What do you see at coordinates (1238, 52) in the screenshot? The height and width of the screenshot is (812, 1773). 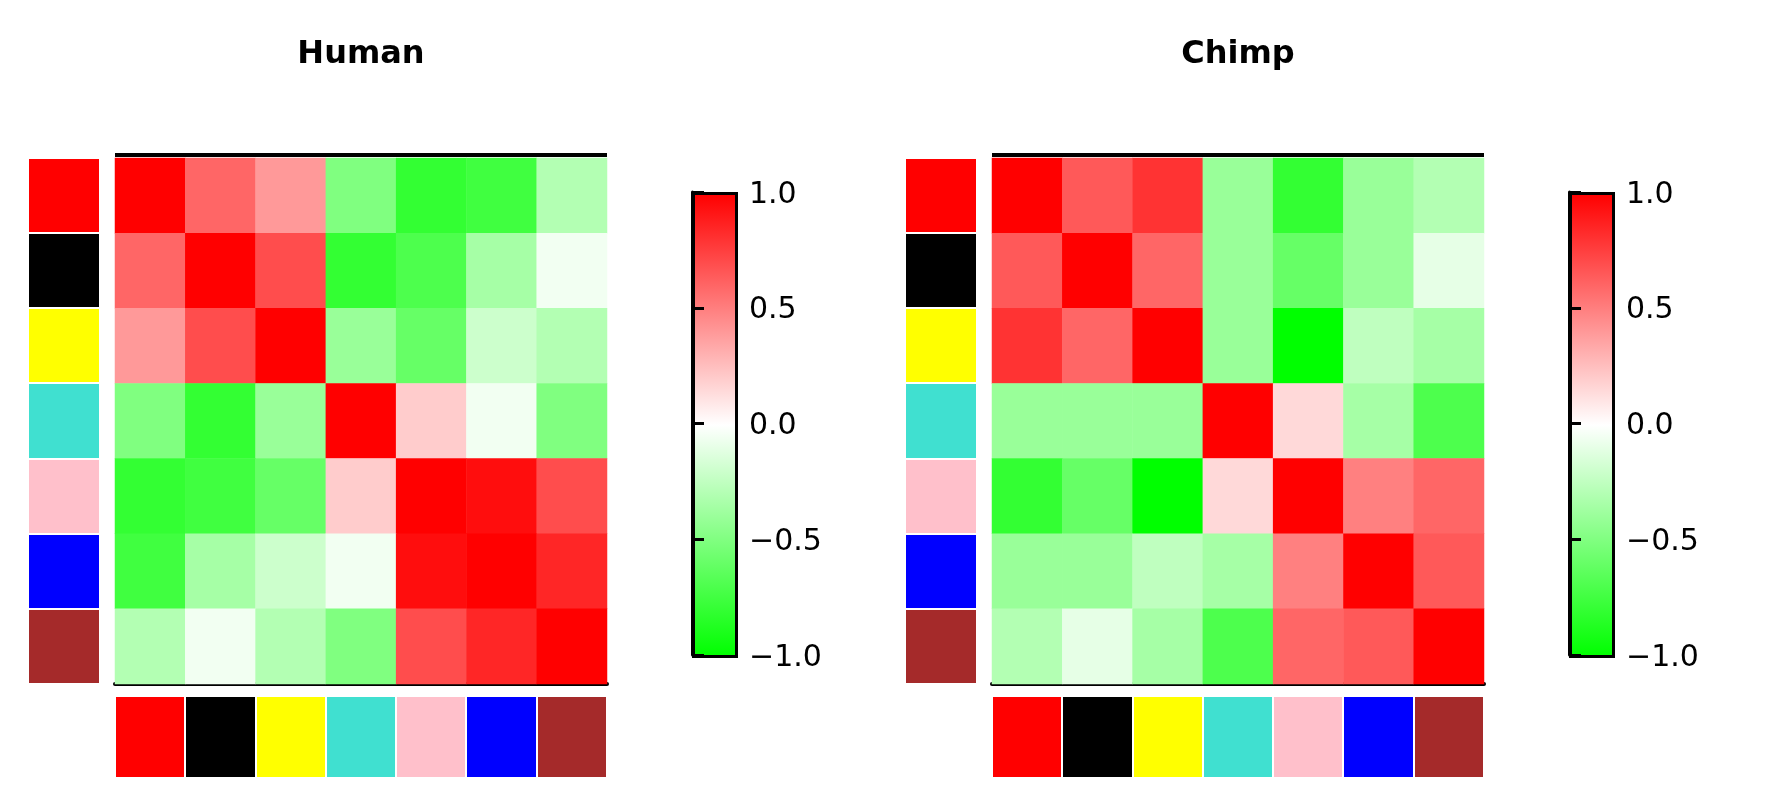 I see `chart-title: Chimp` at bounding box center [1238, 52].